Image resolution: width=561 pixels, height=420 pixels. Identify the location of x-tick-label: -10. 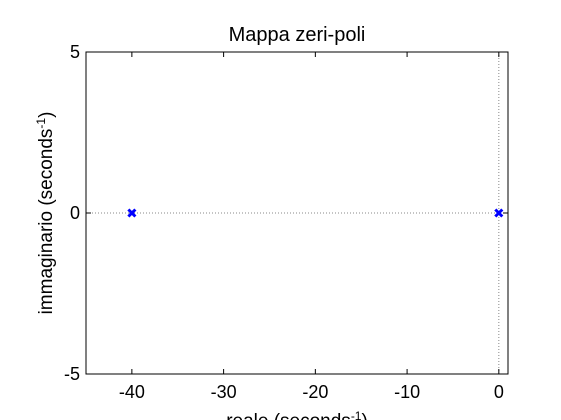
(407, 392).